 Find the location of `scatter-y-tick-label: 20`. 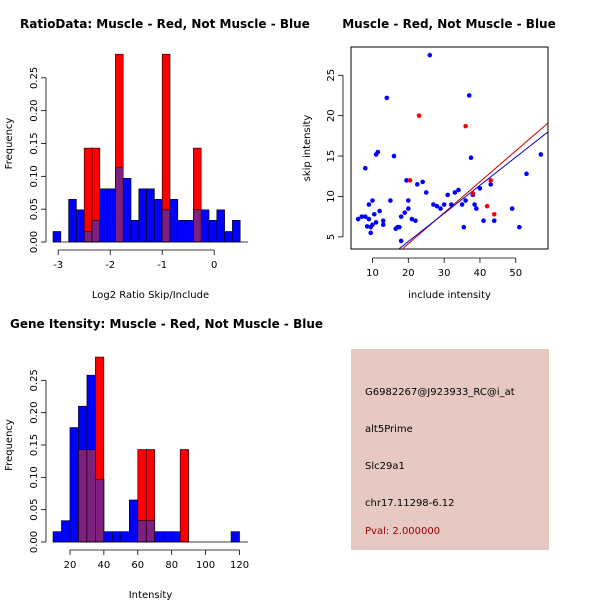

scatter-y-tick-label: 20 is located at coordinates (331, 115).